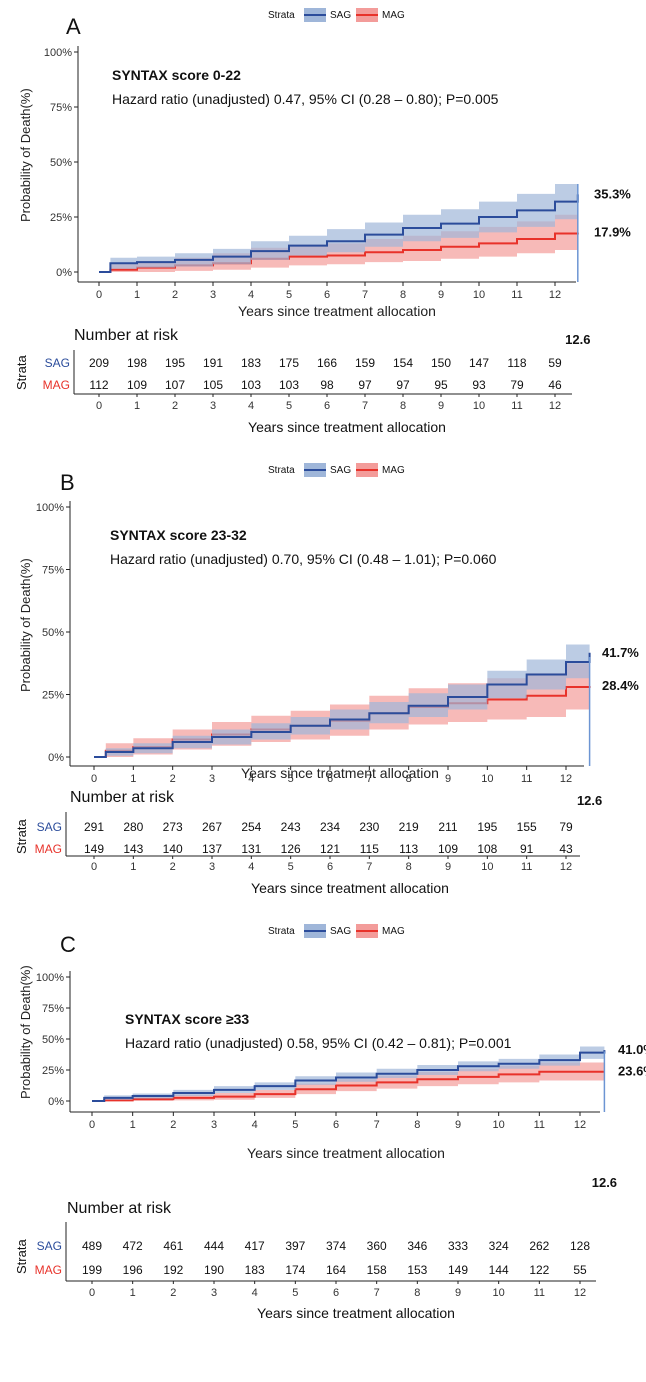 This screenshot has width=646, height=1382. What do you see at coordinates (527, 827) in the screenshot?
I see `risk-cell-sag: 155` at bounding box center [527, 827].